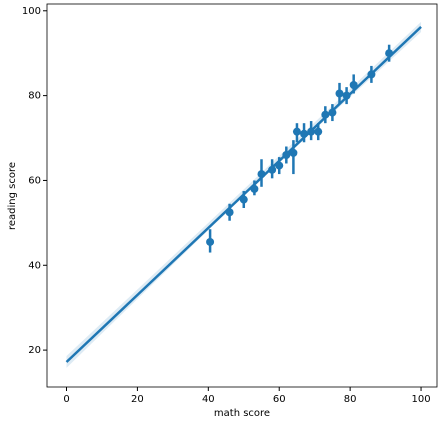  I want to click on y-tick-label: 80, so click(34, 96).